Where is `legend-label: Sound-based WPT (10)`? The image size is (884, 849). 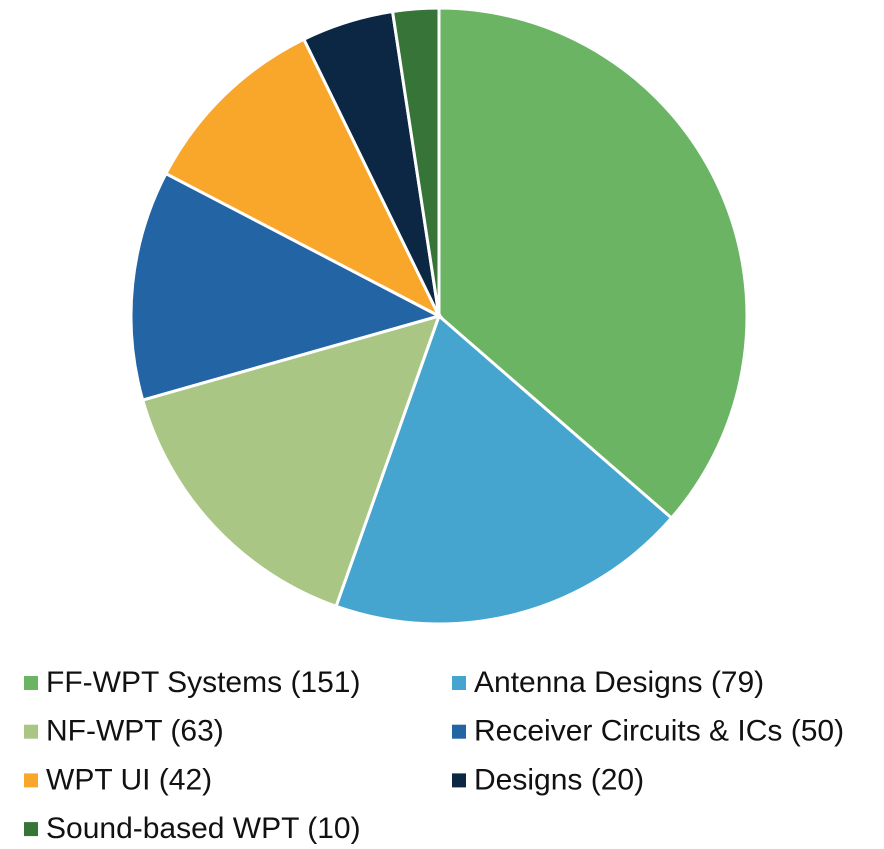
legend-label: Sound-based WPT (10) is located at coordinates (203, 828).